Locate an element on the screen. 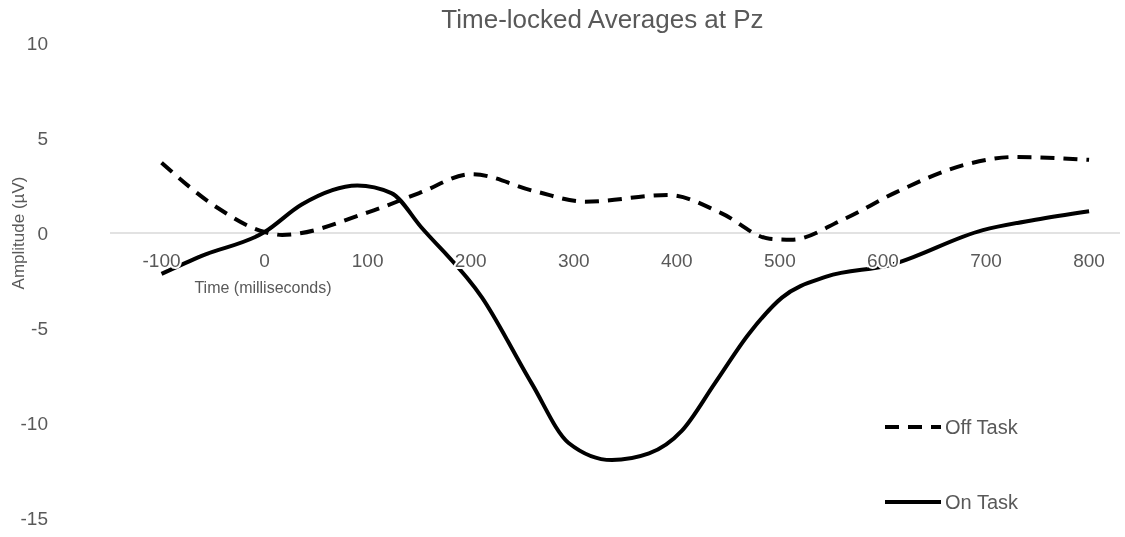  legend-label: On Task is located at coordinates (982, 502).